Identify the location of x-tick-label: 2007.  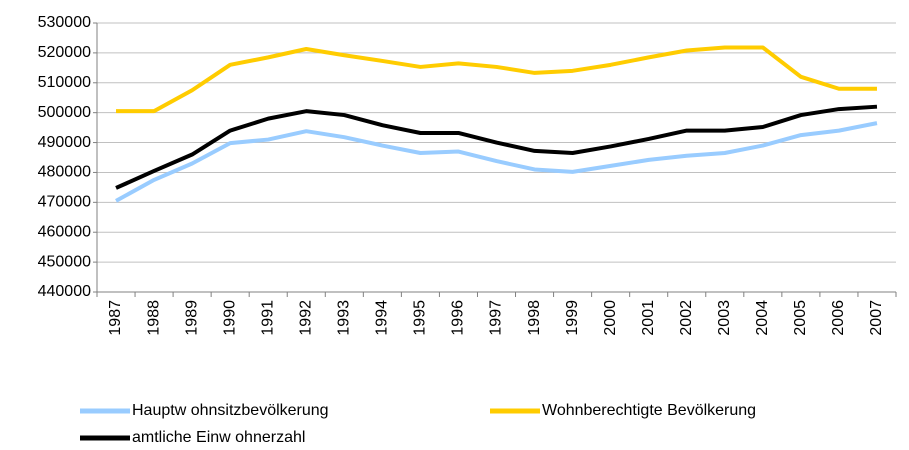
(876, 318).